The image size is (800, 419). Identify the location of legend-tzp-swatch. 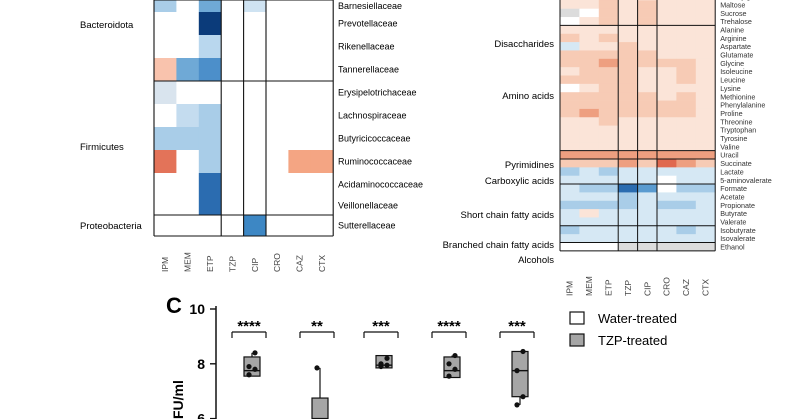
(577, 340).